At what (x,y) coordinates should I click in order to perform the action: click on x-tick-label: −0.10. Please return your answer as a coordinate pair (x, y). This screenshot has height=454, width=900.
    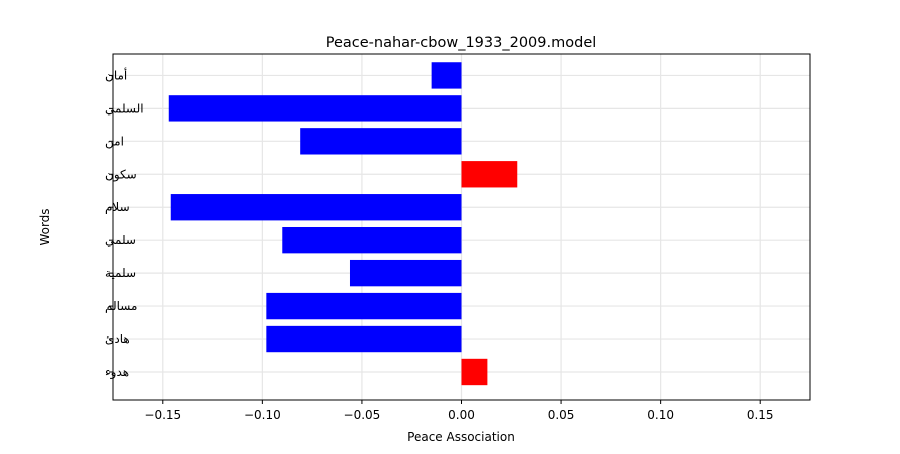
    Looking at the image, I should click on (262, 415).